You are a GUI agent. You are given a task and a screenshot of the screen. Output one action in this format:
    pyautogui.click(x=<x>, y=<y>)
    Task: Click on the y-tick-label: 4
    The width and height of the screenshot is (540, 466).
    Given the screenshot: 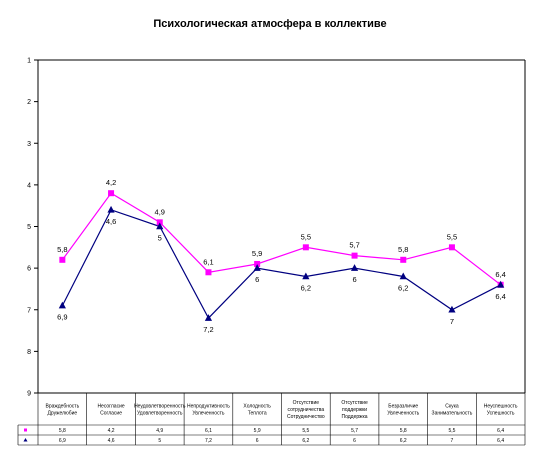 What is the action you would take?
    pyautogui.click(x=29, y=185)
    